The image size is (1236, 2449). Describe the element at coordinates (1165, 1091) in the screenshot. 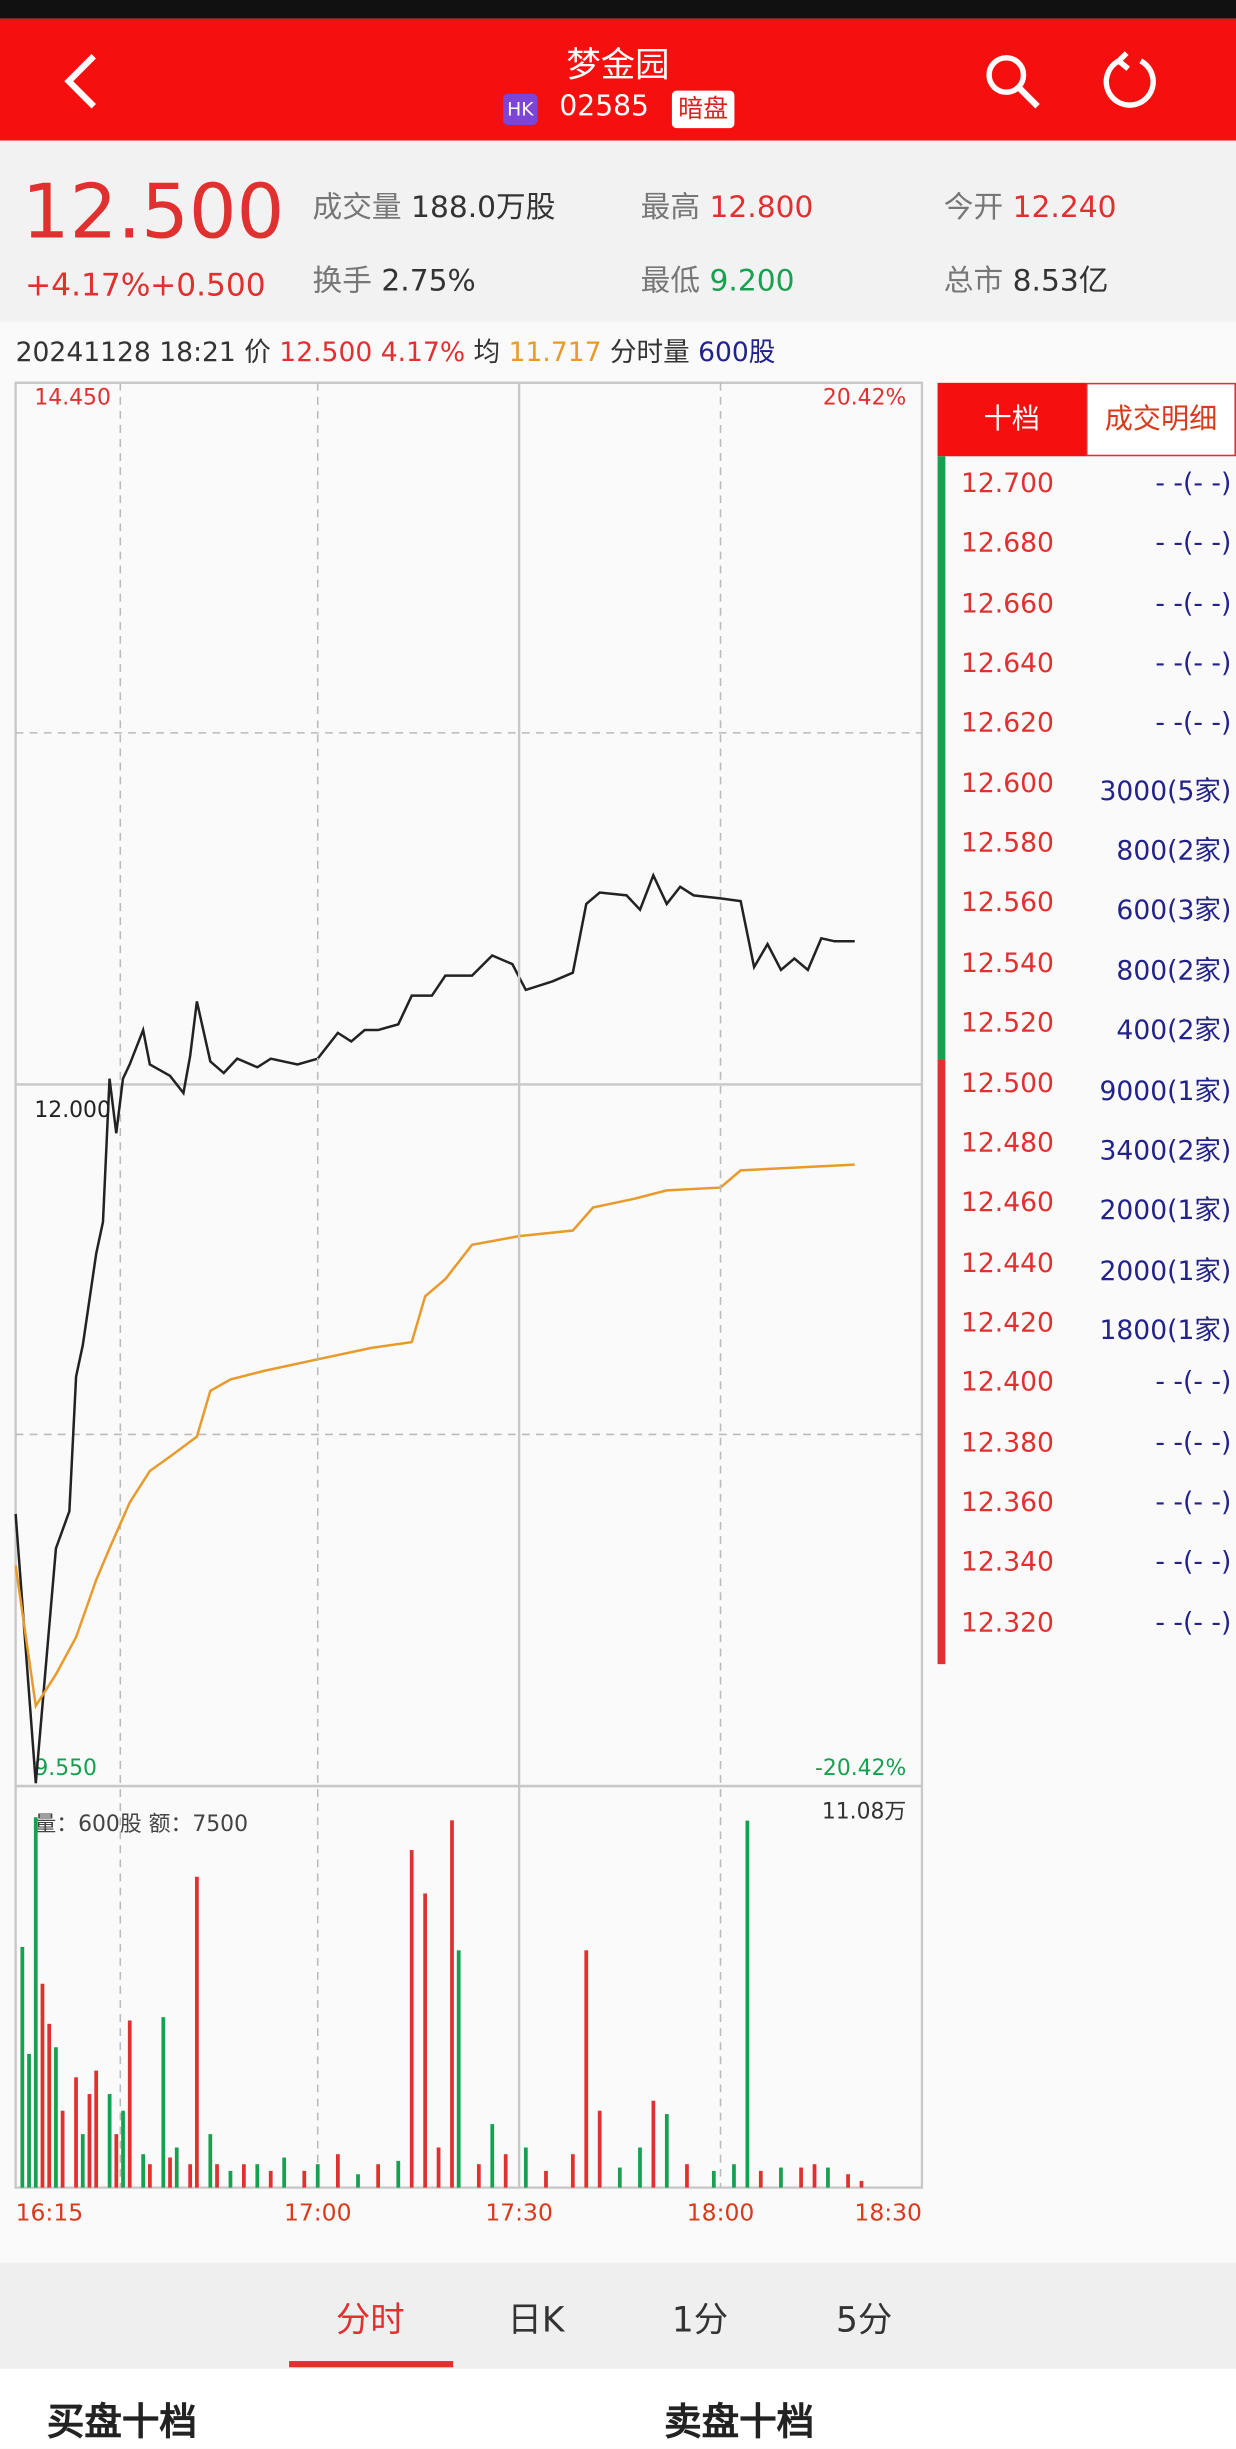

I see `book-volume: 9000(1家)` at that location.